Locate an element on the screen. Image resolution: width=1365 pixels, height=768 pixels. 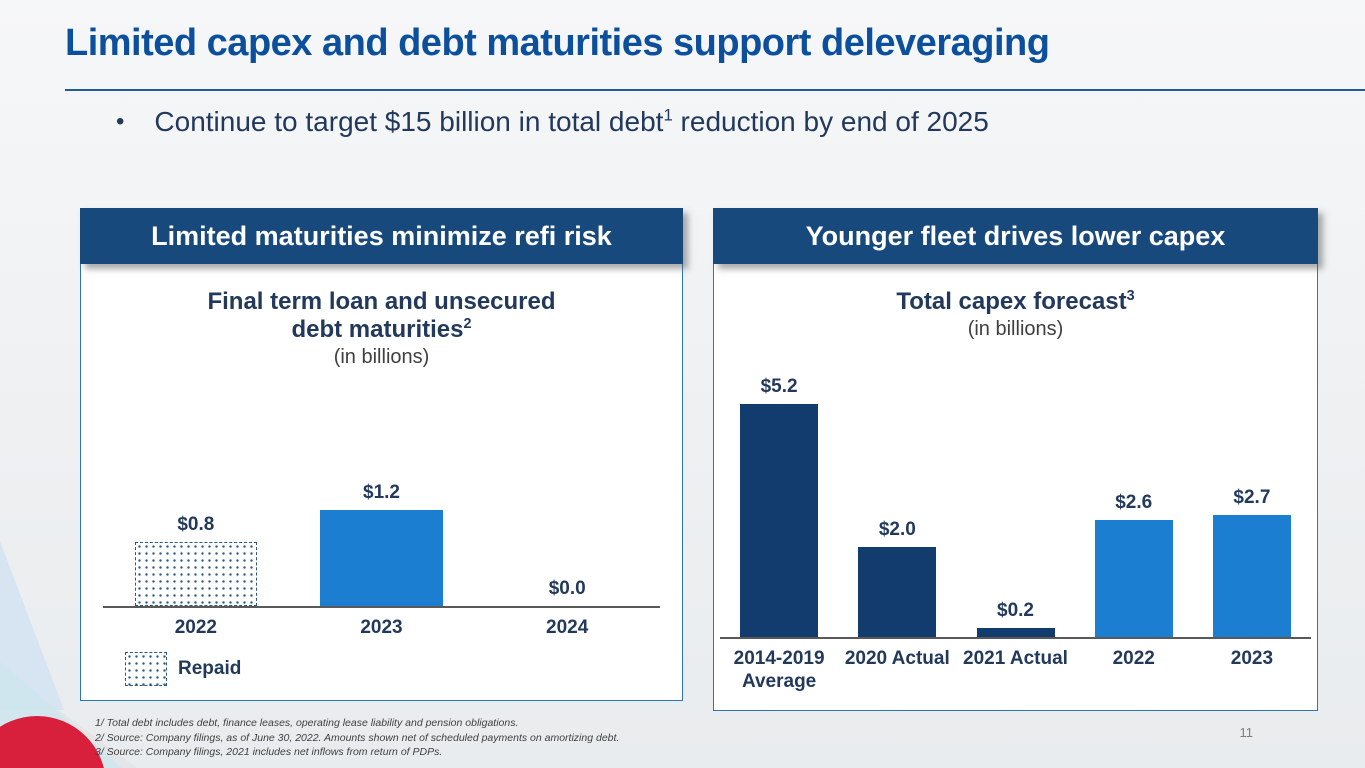
capex-bar-chart: $5.2 $2.0 $0.2 $2.6 $2.7 is located at coordinates (1015, 507).